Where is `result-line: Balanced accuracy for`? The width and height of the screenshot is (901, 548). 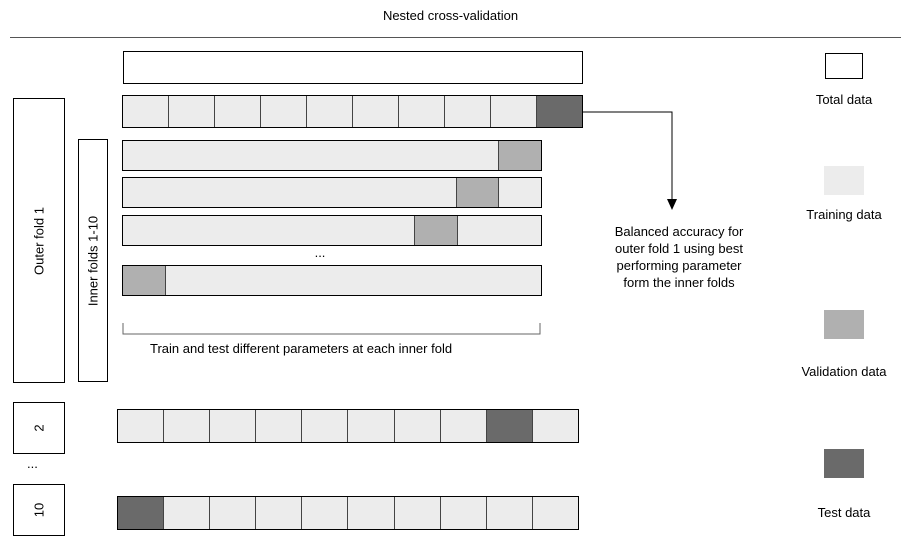 result-line: Balanced accuracy for is located at coordinates (679, 231).